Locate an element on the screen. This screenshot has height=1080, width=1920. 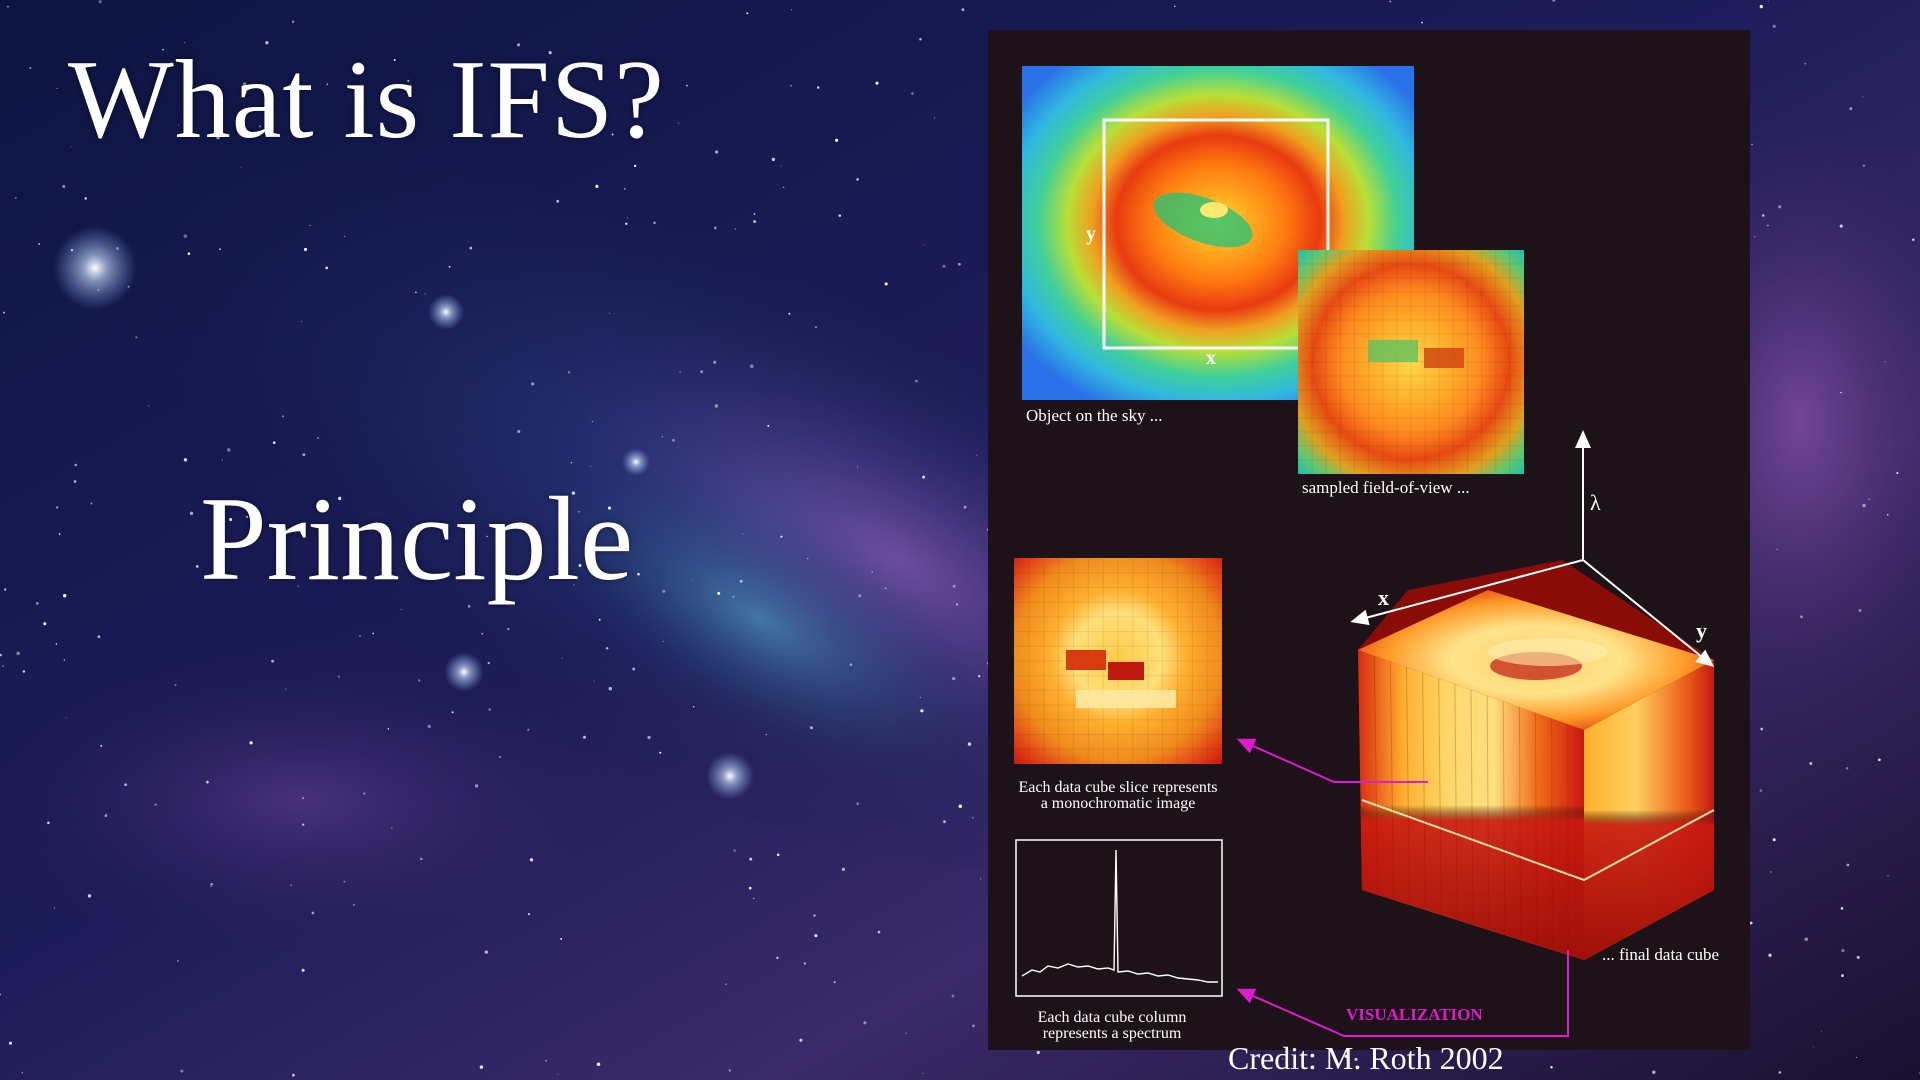
field-of-view-box is located at coordinates (1216, 234).